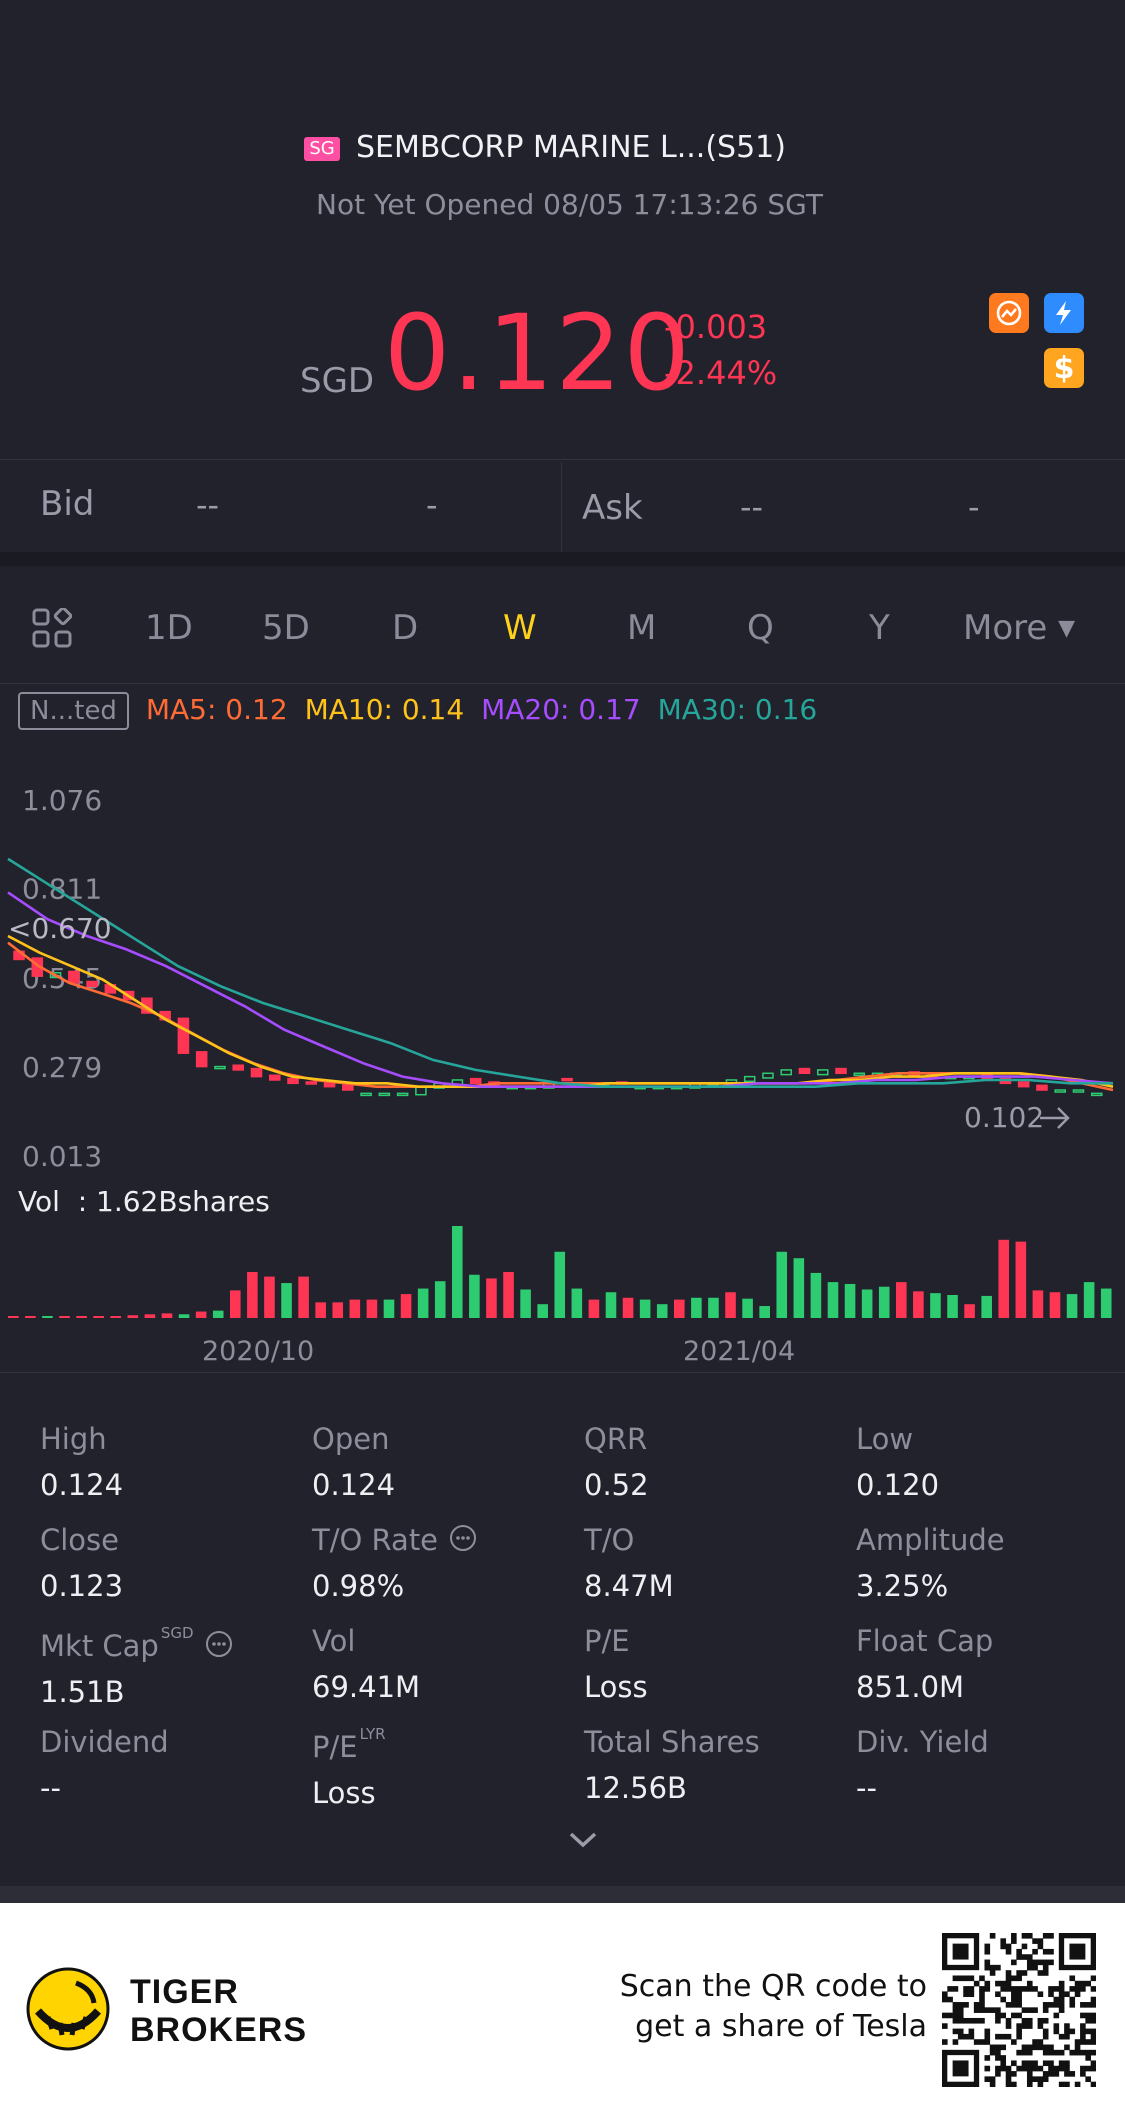 The image size is (1125, 2115). I want to click on dollar-icon: $, so click(1064, 368).